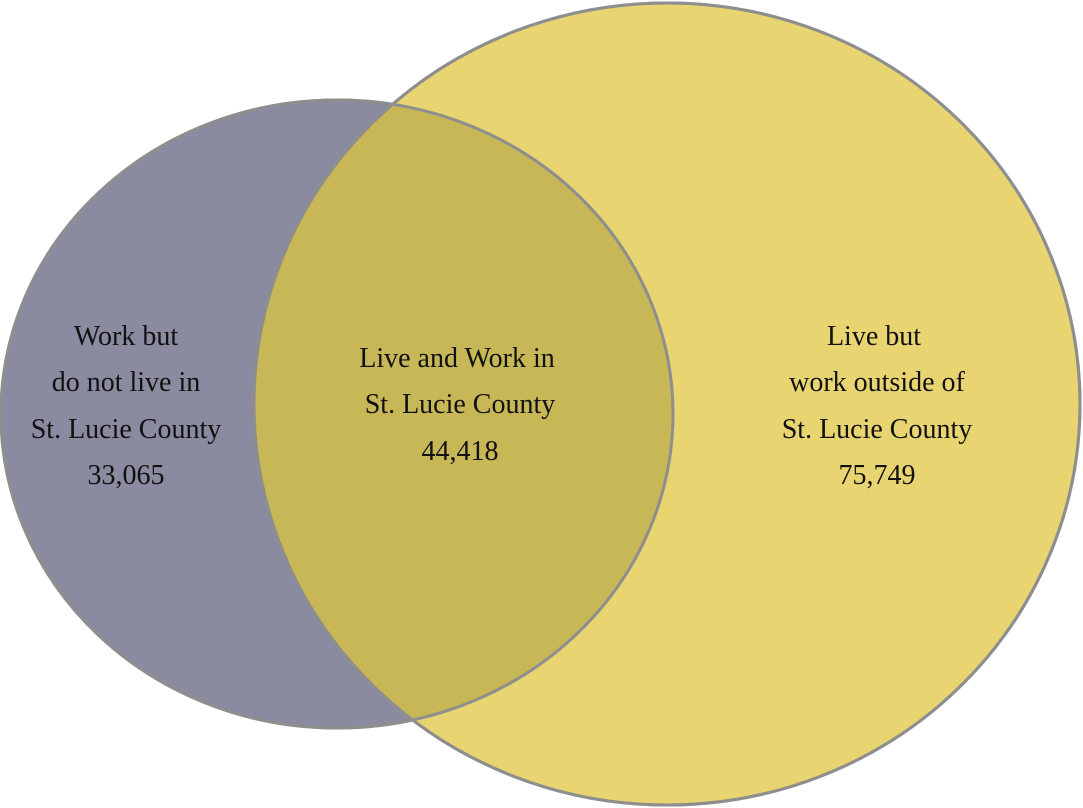 The width and height of the screenshot is (1083, 808). Describe the element at coordinates (126, 475) in the screenshot. I see `work-only-value: 33,065` at that location.